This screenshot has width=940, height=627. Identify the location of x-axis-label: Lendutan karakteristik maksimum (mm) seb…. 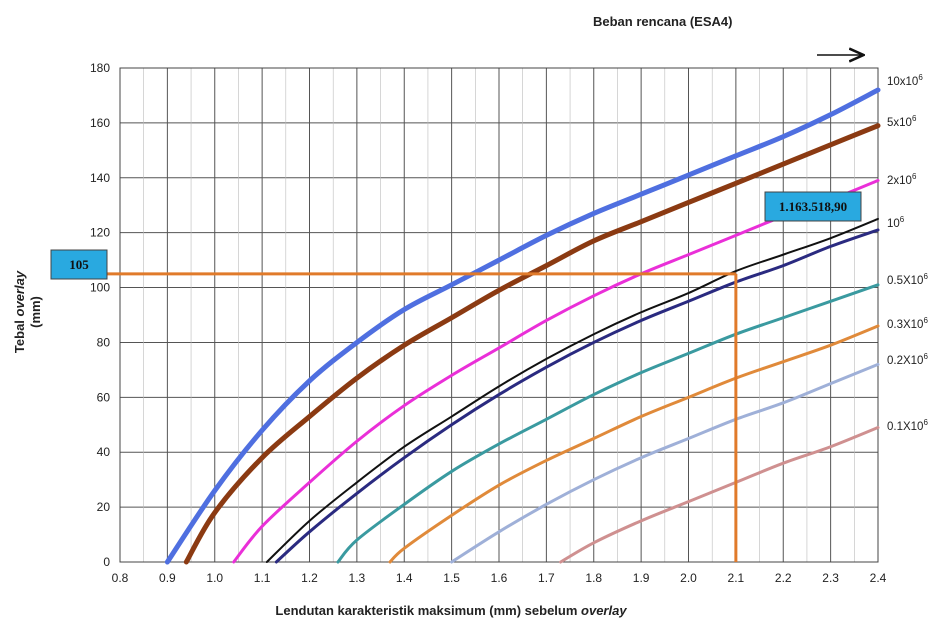
(451, 610).